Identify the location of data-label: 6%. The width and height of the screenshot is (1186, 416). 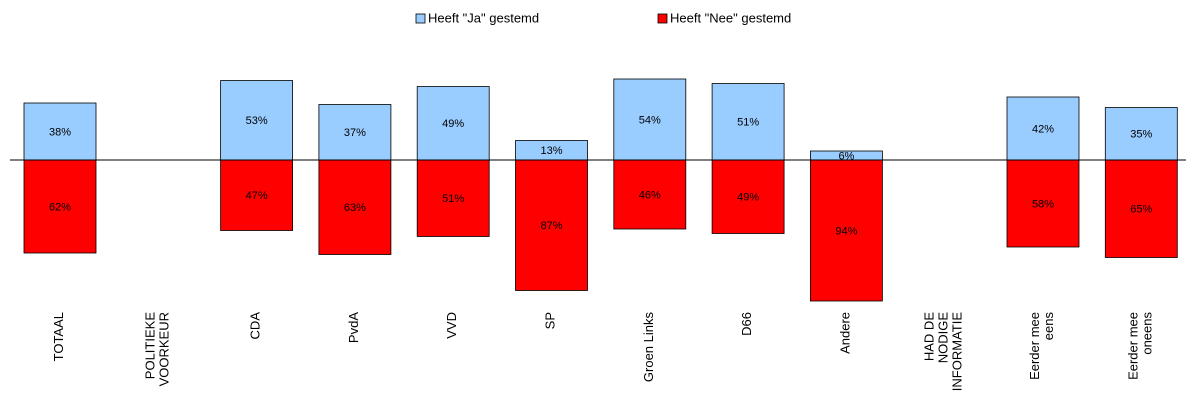
(846, 156).